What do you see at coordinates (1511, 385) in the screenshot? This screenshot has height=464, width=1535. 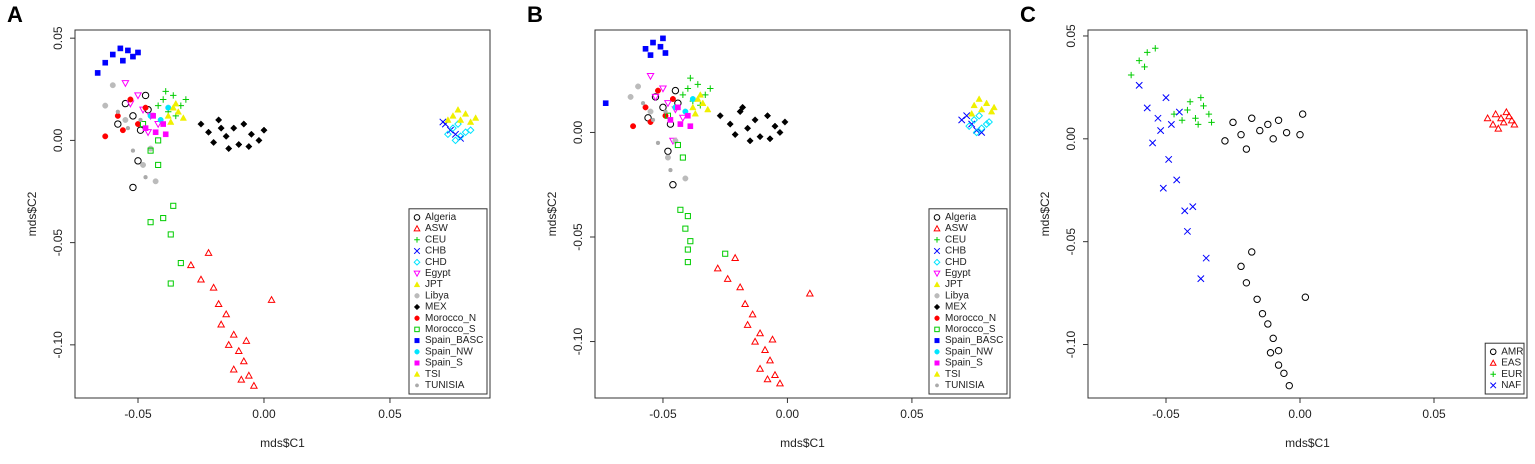 I see `legend-label: NAF` at bounding box center [1511, 385].